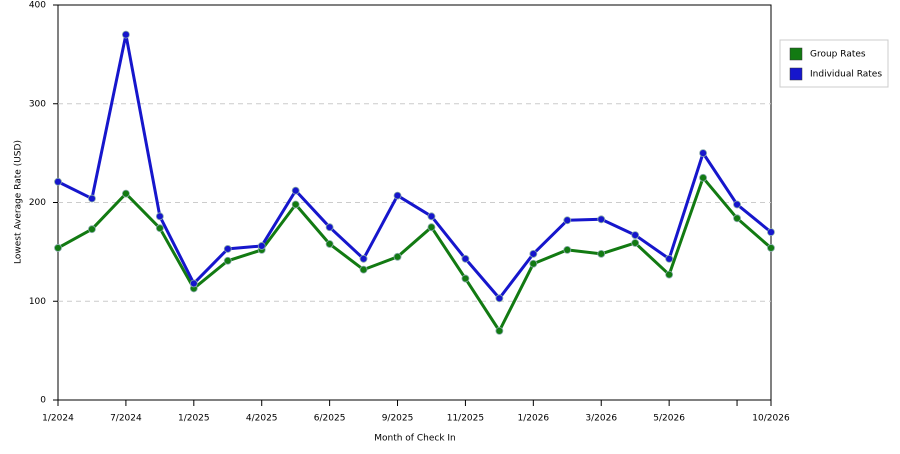 The width and height of the screenshot is (900, 454). What do you see at coordinates (330, 419) in the screenshot?
I see `x-tick-label: 6/2025` at bounding box center [330, 419].